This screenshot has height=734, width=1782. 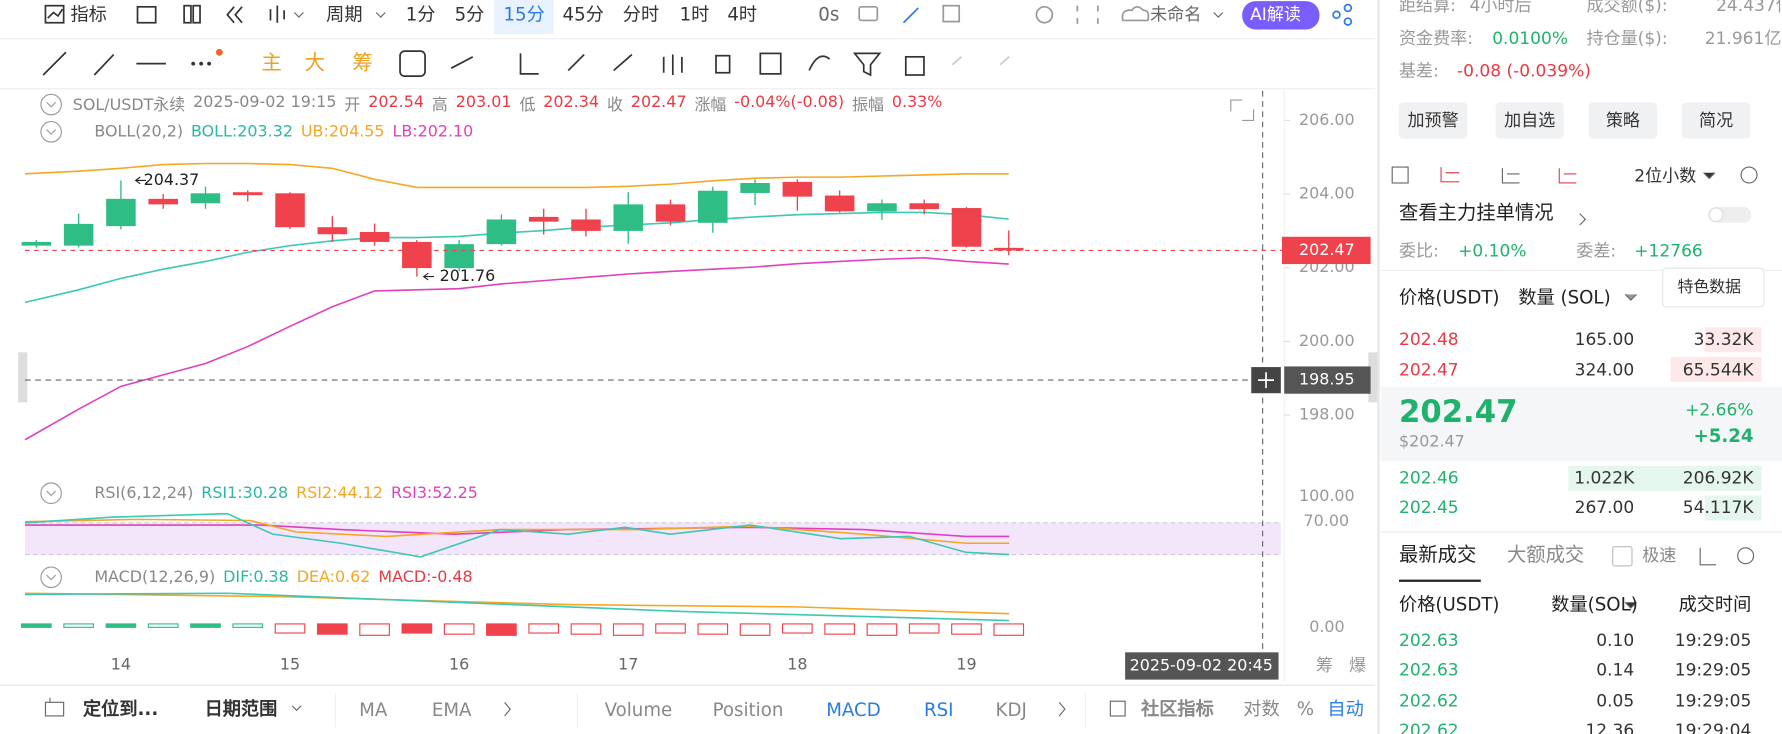 What do you see at coordinates (1492, 250) in the screenshot?
I see `ratio-value: +0.10%` at bounding box center [1492, 250].